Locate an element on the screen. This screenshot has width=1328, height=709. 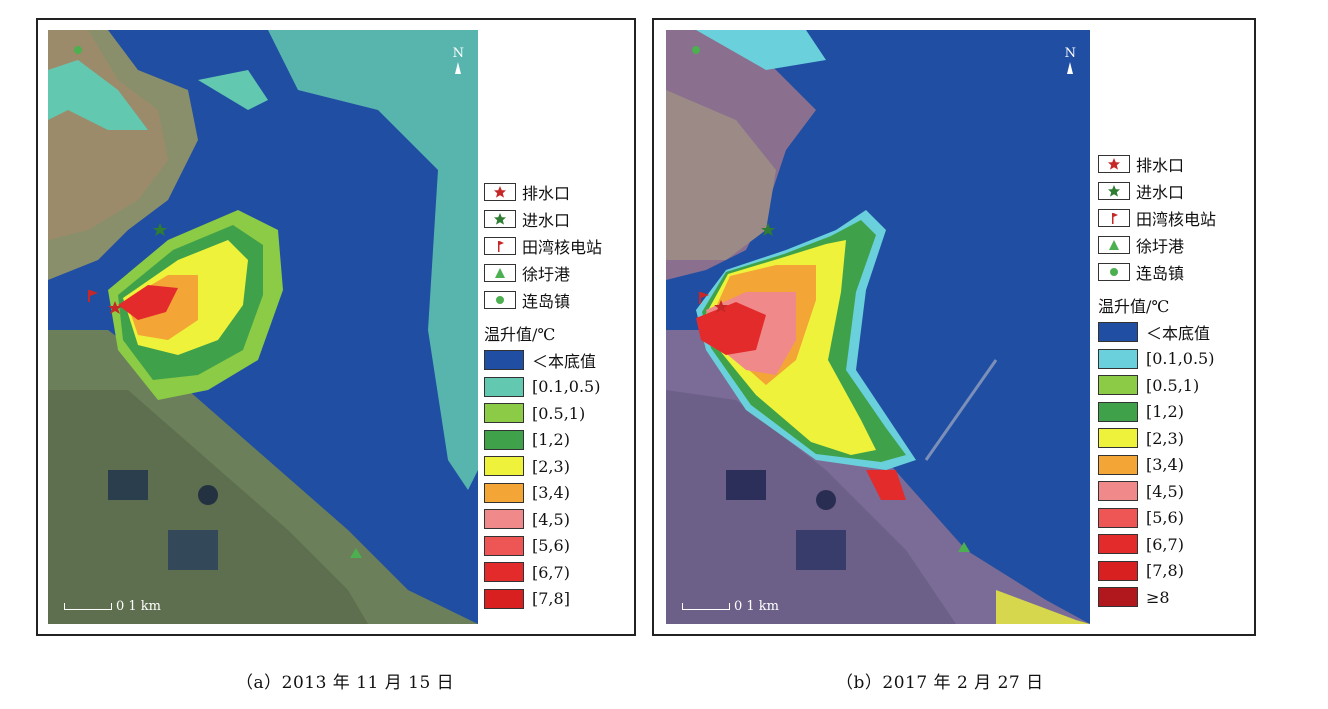
legend-class-item: ≥8 is located at coordinates (1173, 597).